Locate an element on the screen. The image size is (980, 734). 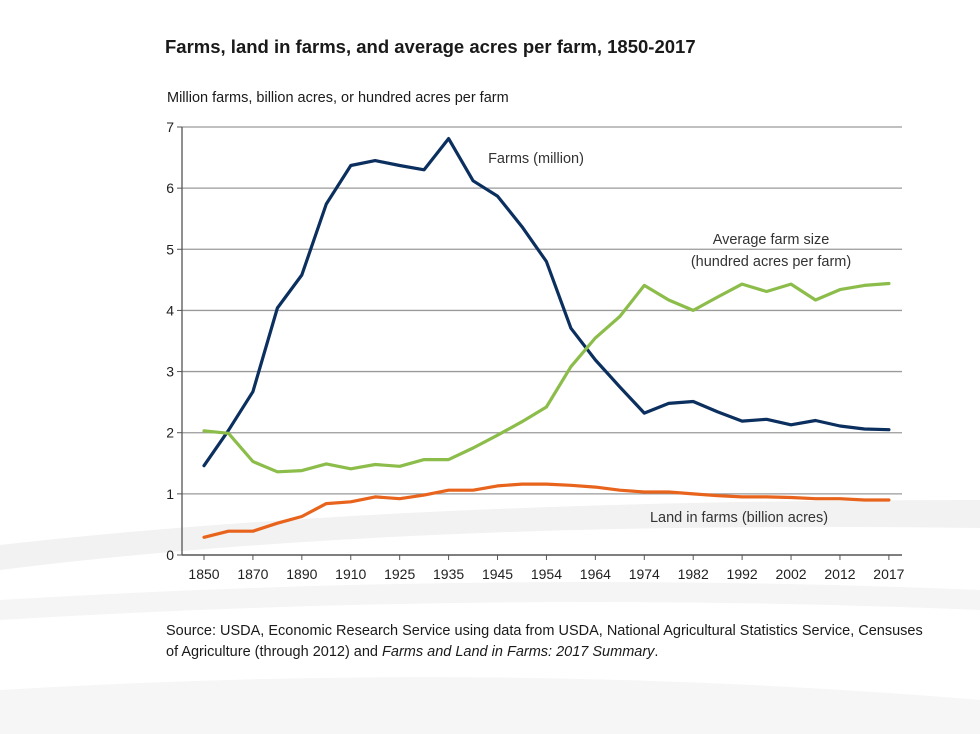
source-italic-title: Farms and Land in Farms: 2017 Summary is located at coordinates (518, 652).